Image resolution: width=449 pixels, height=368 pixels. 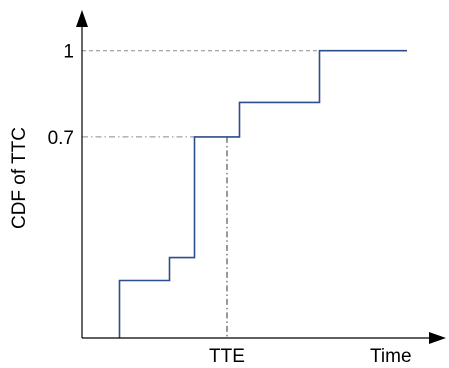 I want to click on y-axis-arrow-icon, so click(x=82, y=18).